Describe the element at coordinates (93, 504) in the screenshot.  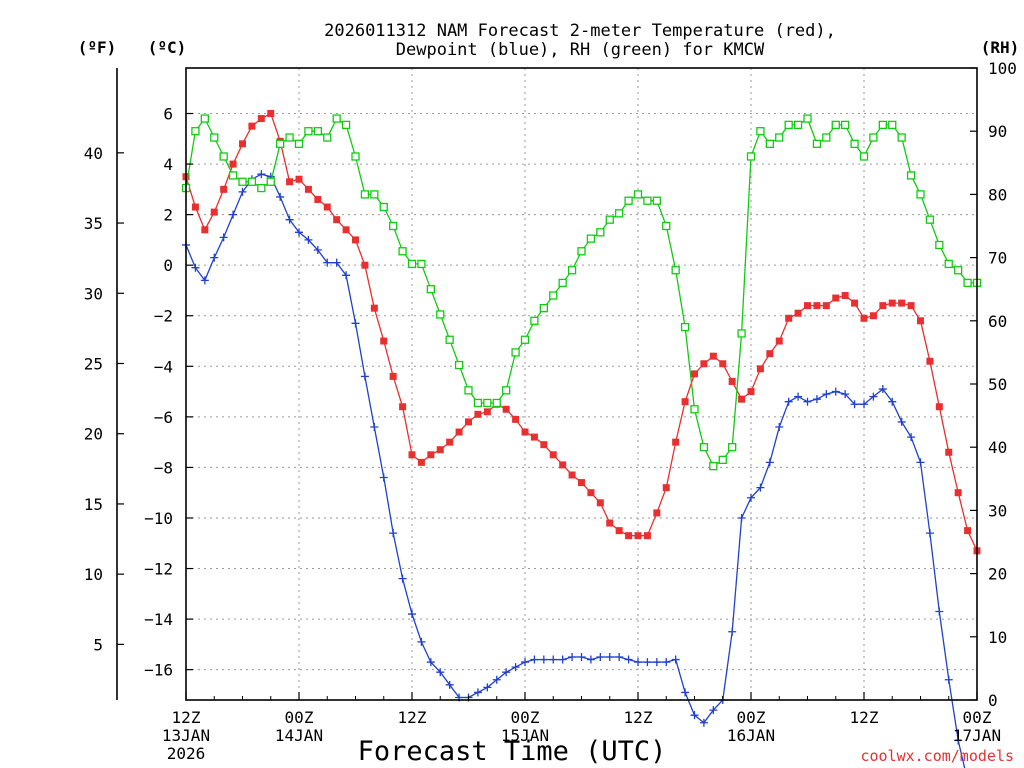
I see `fahrenheit-tick-label: 15` at that location.